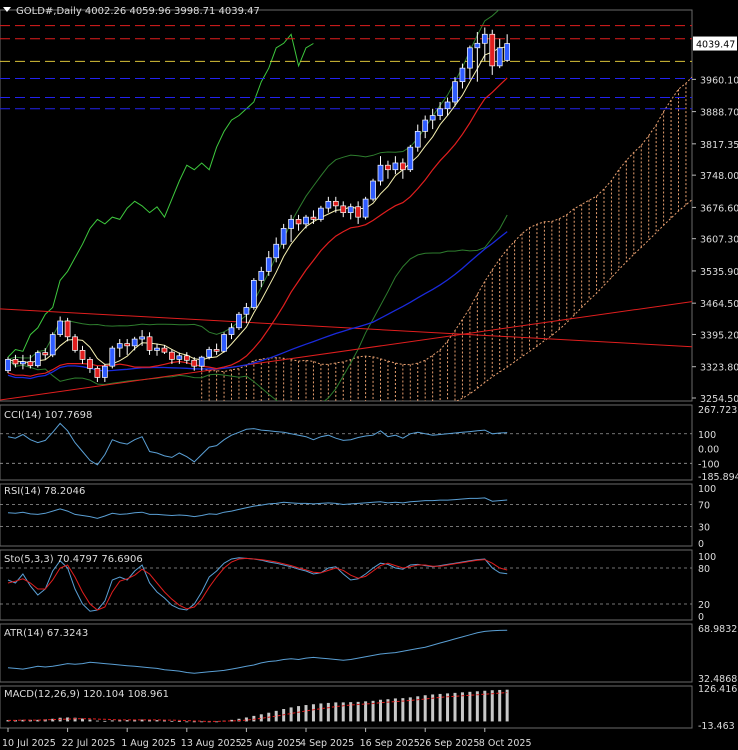 The width and height of the screenshot is (738, 750). I want to click on macd-signal-line, so click(258, 707).